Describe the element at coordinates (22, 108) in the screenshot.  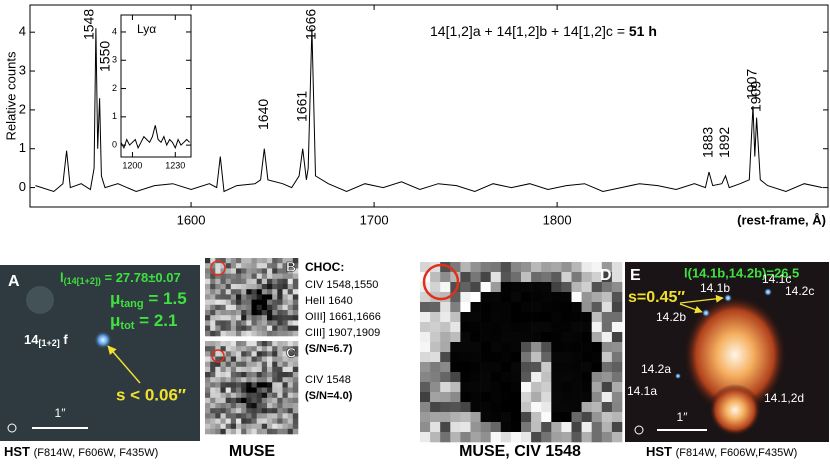
I see `y-tick-label: 2` at that location.